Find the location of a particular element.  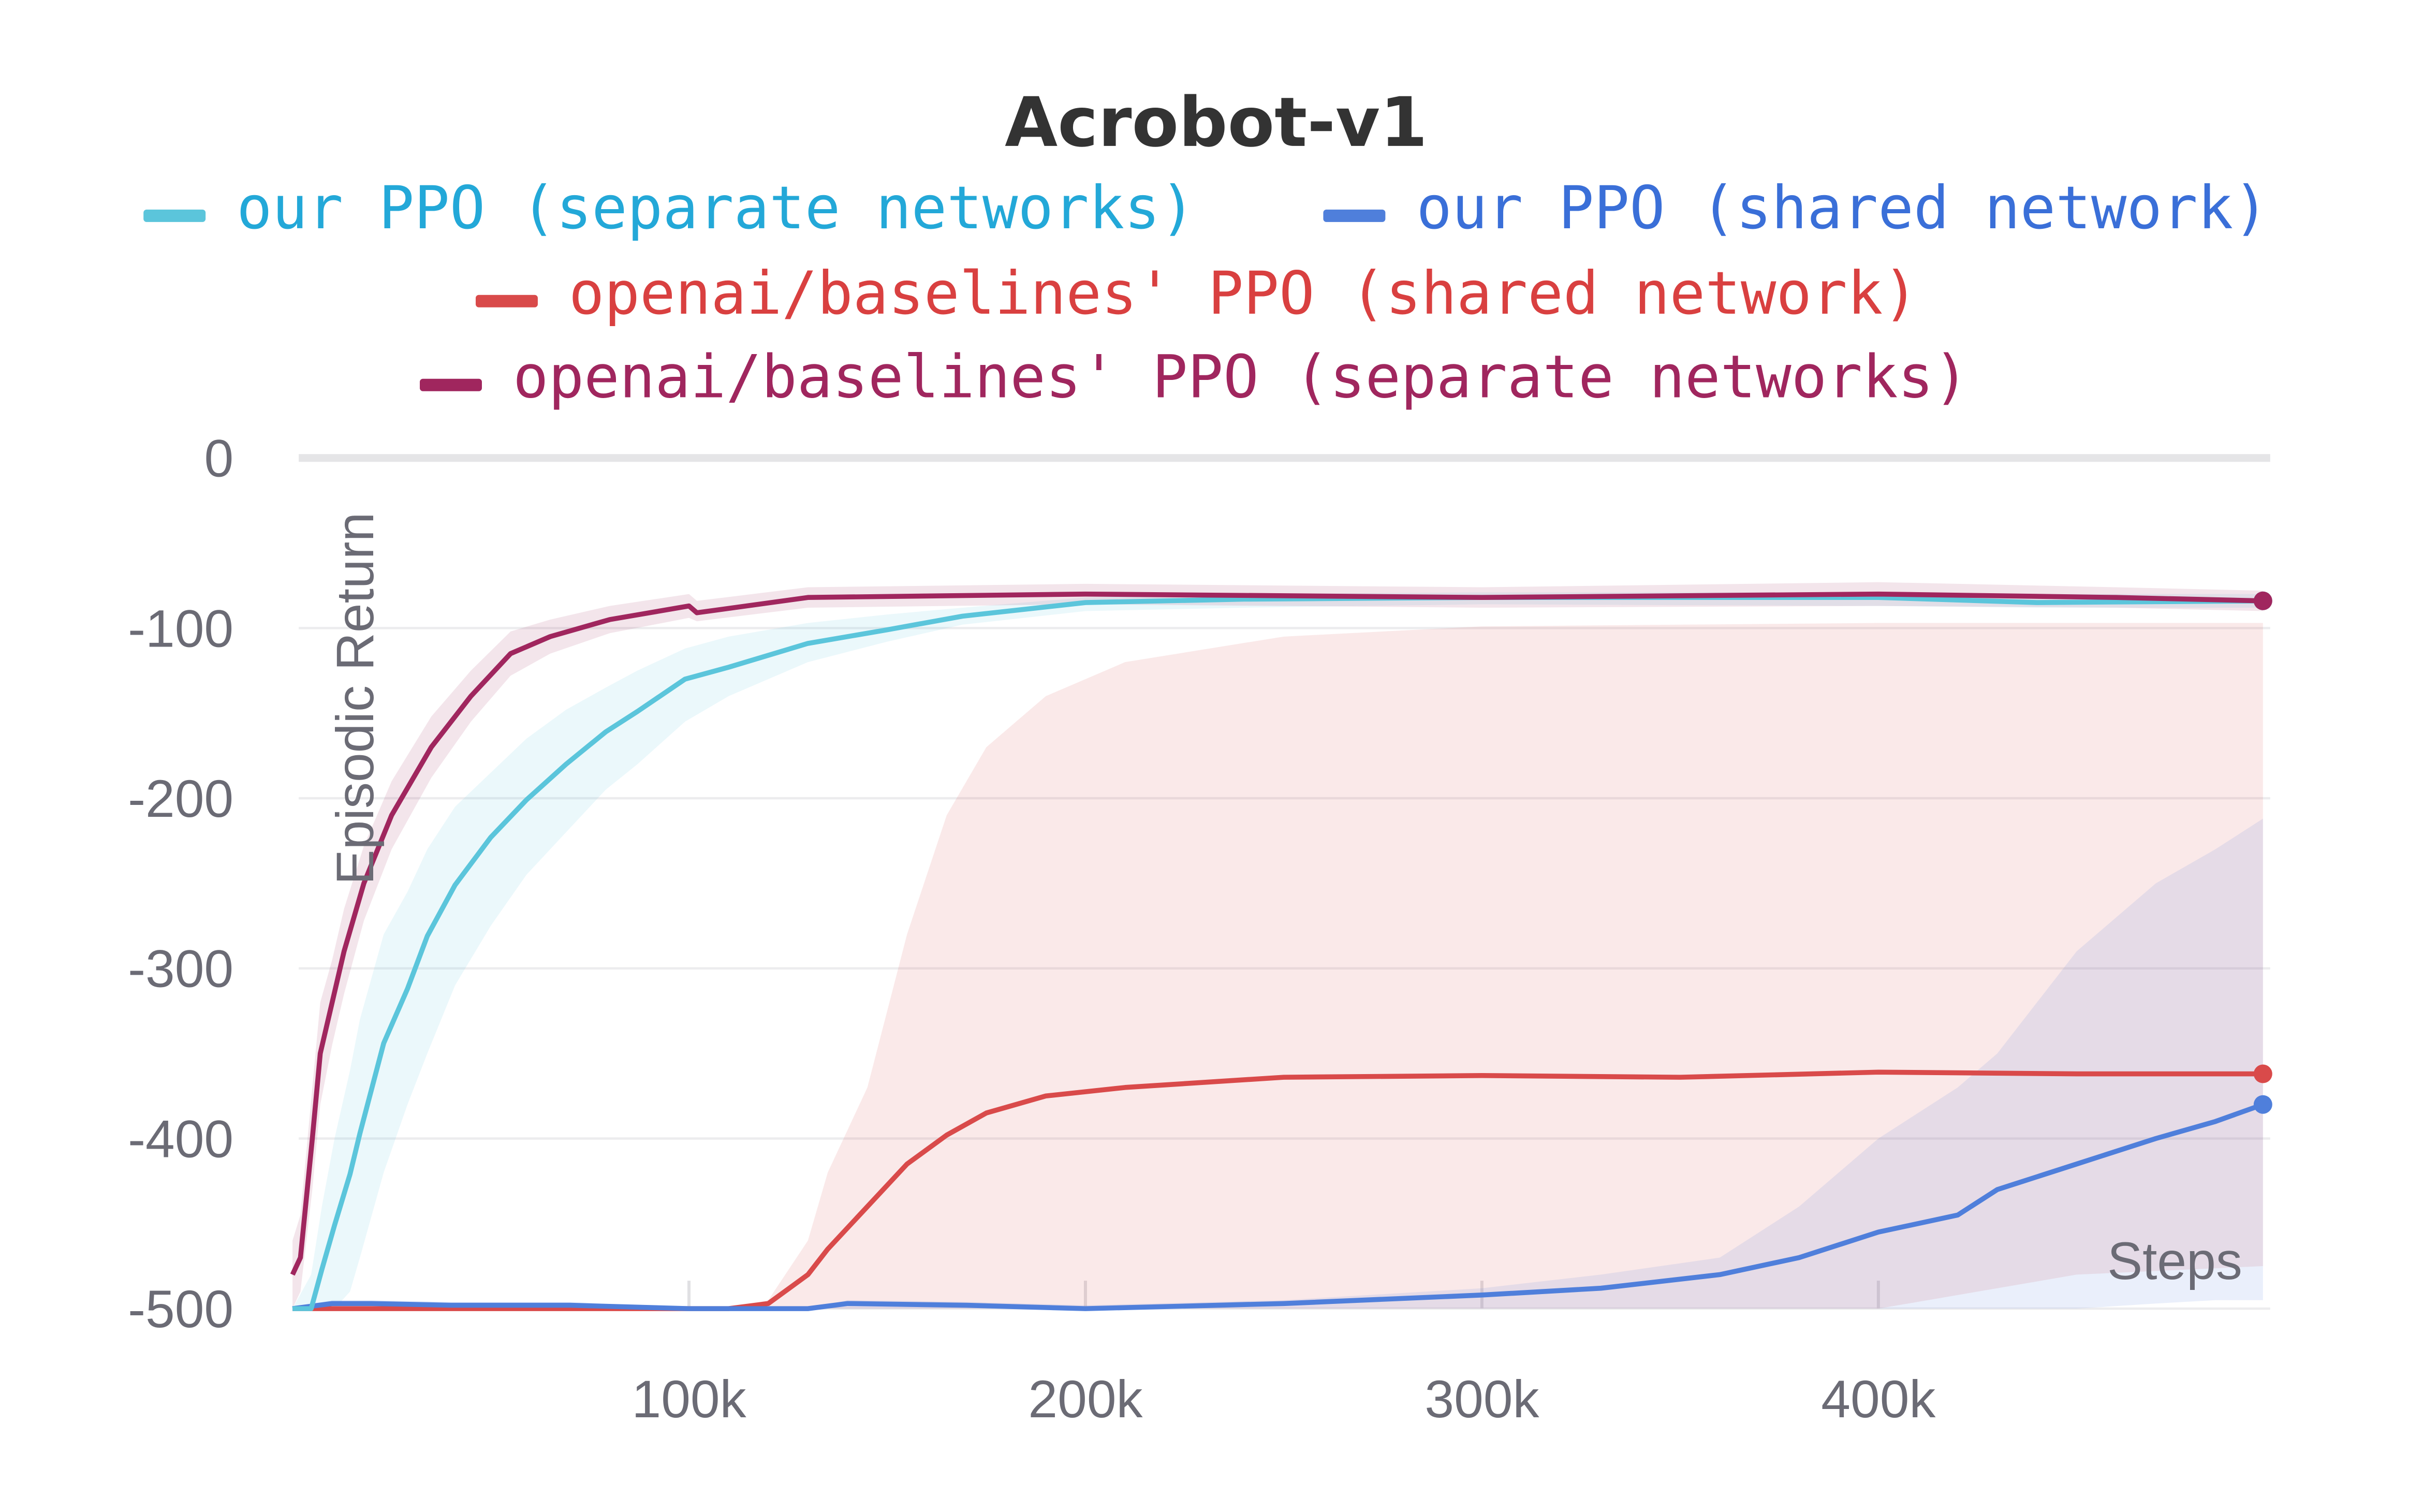

x-tick-label: 300k is located at coordinates (1482, 1399).